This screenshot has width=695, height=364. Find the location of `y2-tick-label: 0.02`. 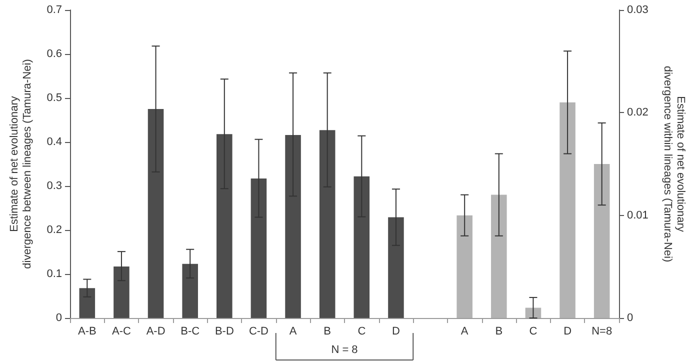

y2-tick-label: 0.02 is located at coordinates (637, 112).